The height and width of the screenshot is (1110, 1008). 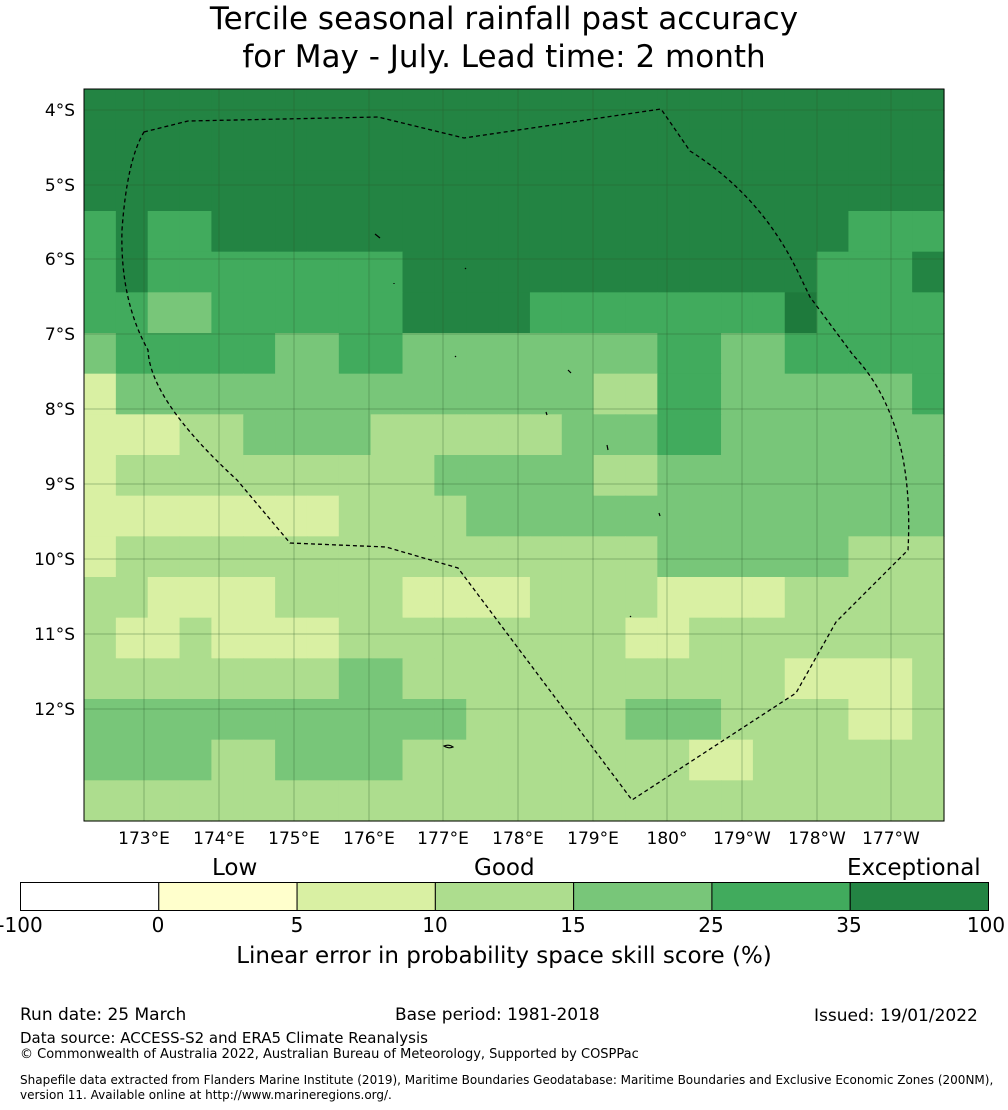 What do you see at coordinates (643, 896) in the screenshot?
I see `colorbar-bin` at bounding box center [643, 896].